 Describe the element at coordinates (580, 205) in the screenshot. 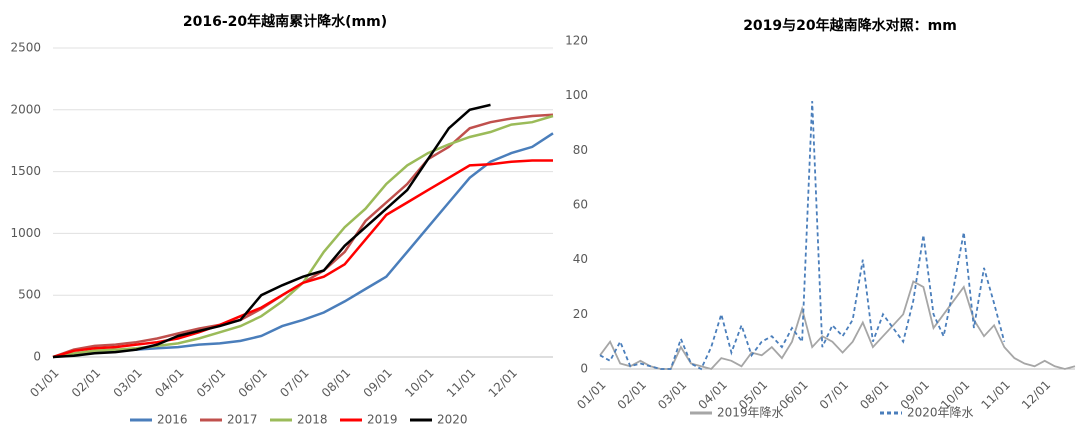

I see `y-tick-label: 60` at that location.